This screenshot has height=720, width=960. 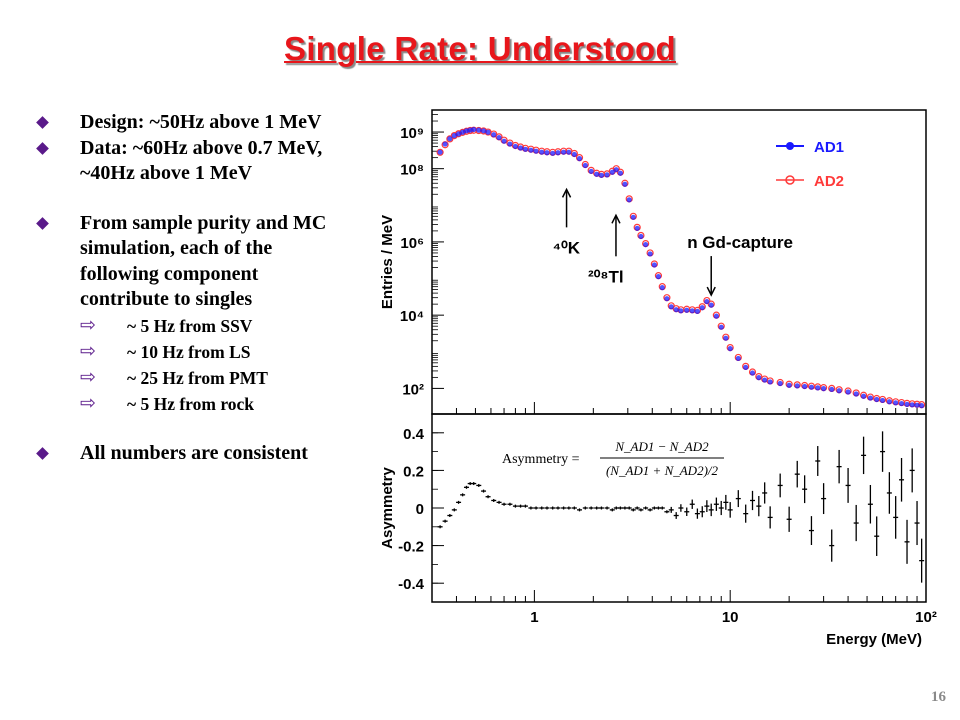 What do you see at coordinates (662, 470) in the screenshot?
I see `formula-denominator: (N_AD1 + N_AD2)/2` at bounding box center [662, 470].